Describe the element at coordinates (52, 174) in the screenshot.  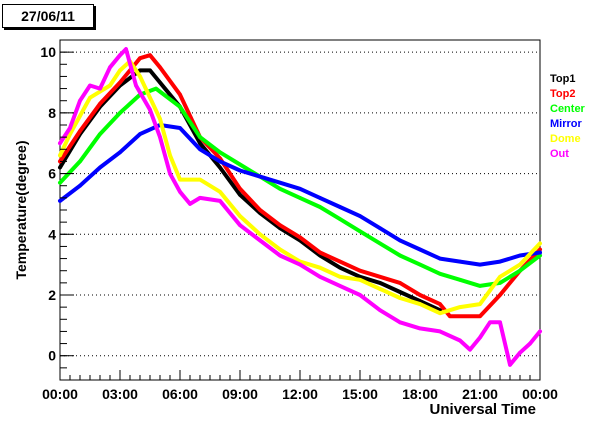
I see `y-tick-label: 6` at that location.